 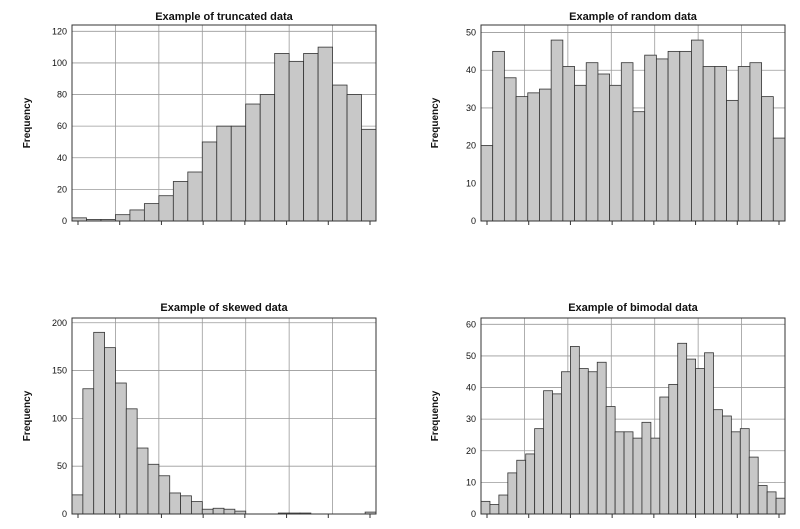 What do you see at coordinates (633, 308) in the screenshot?
I see `chart-title: Example of bimodal data` at bounding box center [633, 308].